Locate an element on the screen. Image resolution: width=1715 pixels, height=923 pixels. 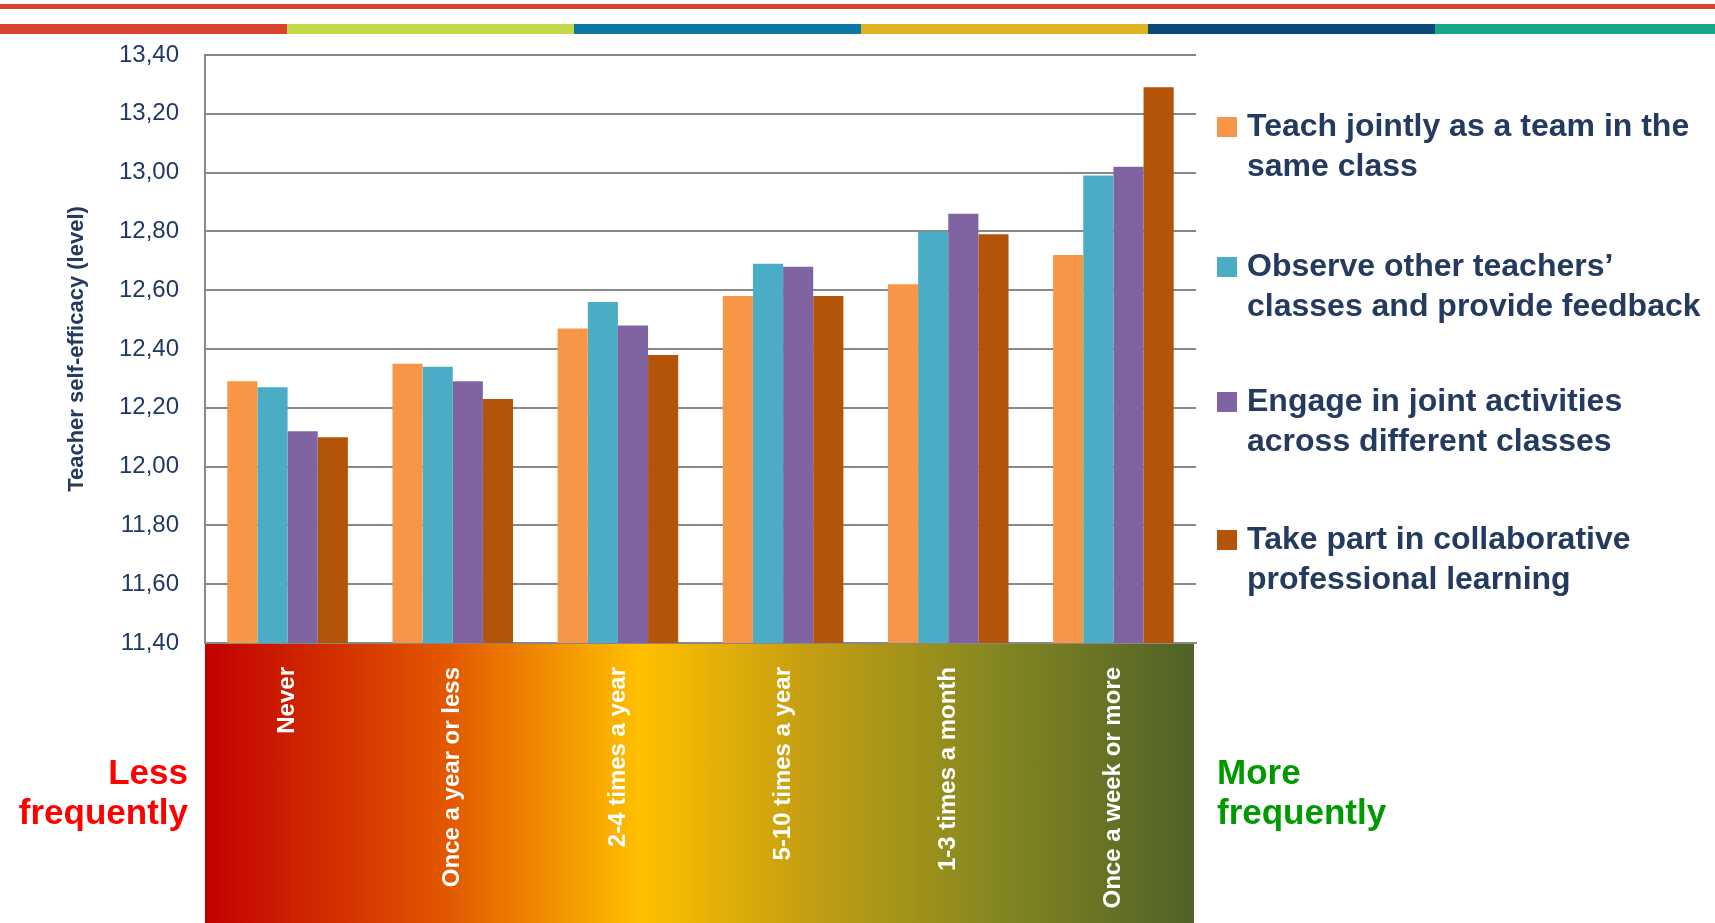
text: More frequently is located at coordinates (1302, 792).